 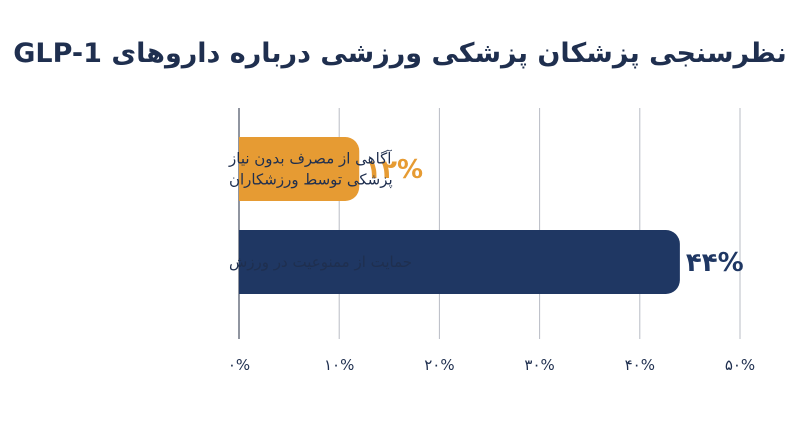 I want to click on x-tick-label-50: ۵۰%, so click(x=740, y=365).